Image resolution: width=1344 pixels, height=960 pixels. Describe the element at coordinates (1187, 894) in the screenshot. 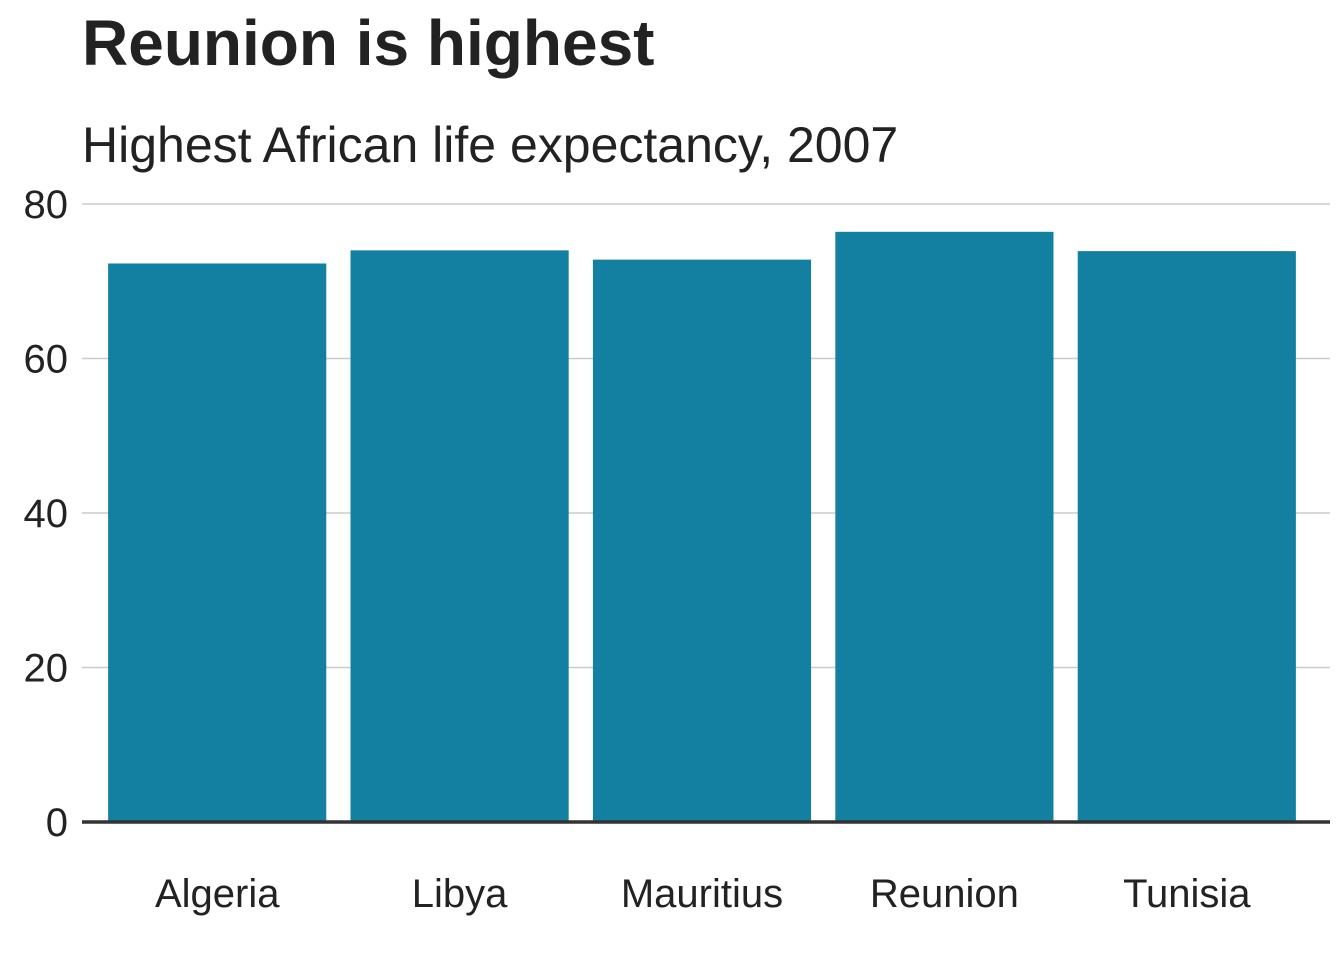

I see `x-tick-label: Tunisia` at that location.